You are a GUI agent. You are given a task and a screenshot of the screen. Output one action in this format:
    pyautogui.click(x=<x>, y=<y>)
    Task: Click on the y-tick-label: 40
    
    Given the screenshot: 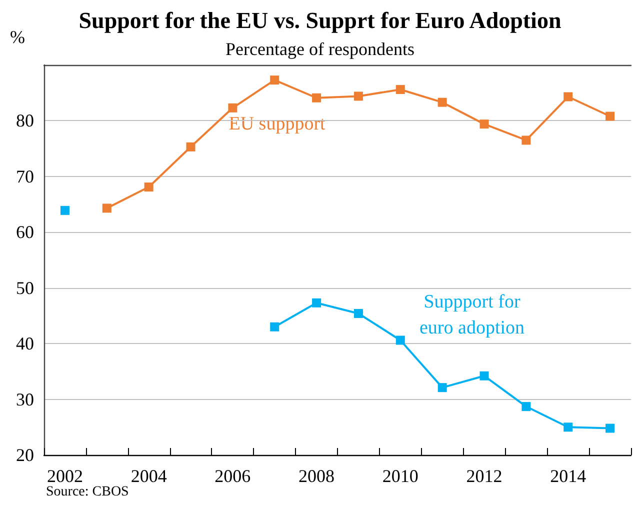 What is the action you would take?
    pyautogui.click(x=25, y=344)
    